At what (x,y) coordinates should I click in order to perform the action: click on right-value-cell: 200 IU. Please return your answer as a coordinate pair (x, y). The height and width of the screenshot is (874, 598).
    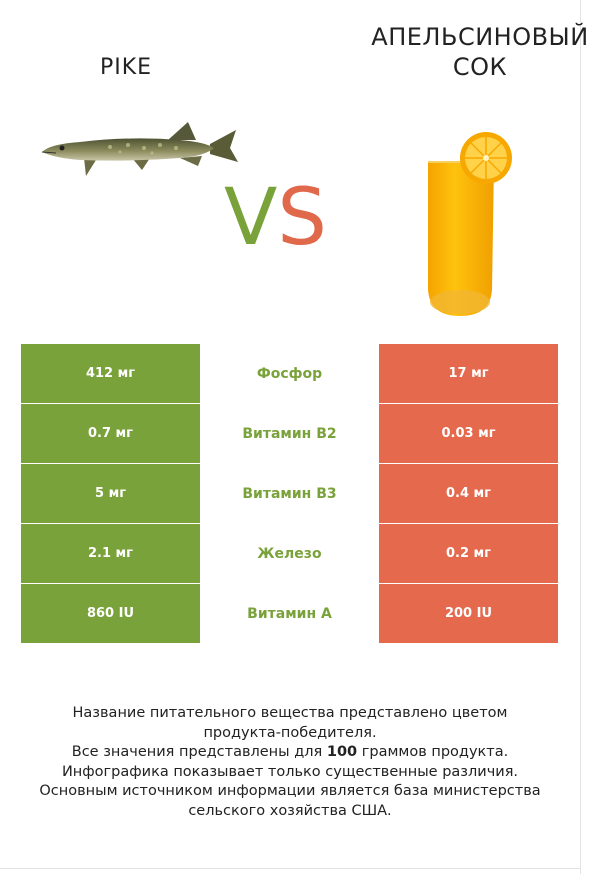
    Looking at the image, I should click on (468, 613).